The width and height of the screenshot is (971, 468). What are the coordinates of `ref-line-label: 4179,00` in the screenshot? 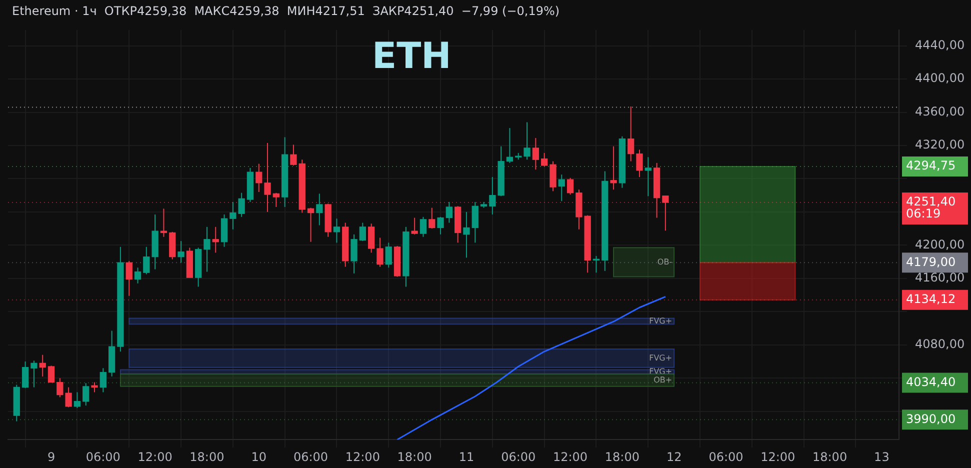 It's located at (931, 261).